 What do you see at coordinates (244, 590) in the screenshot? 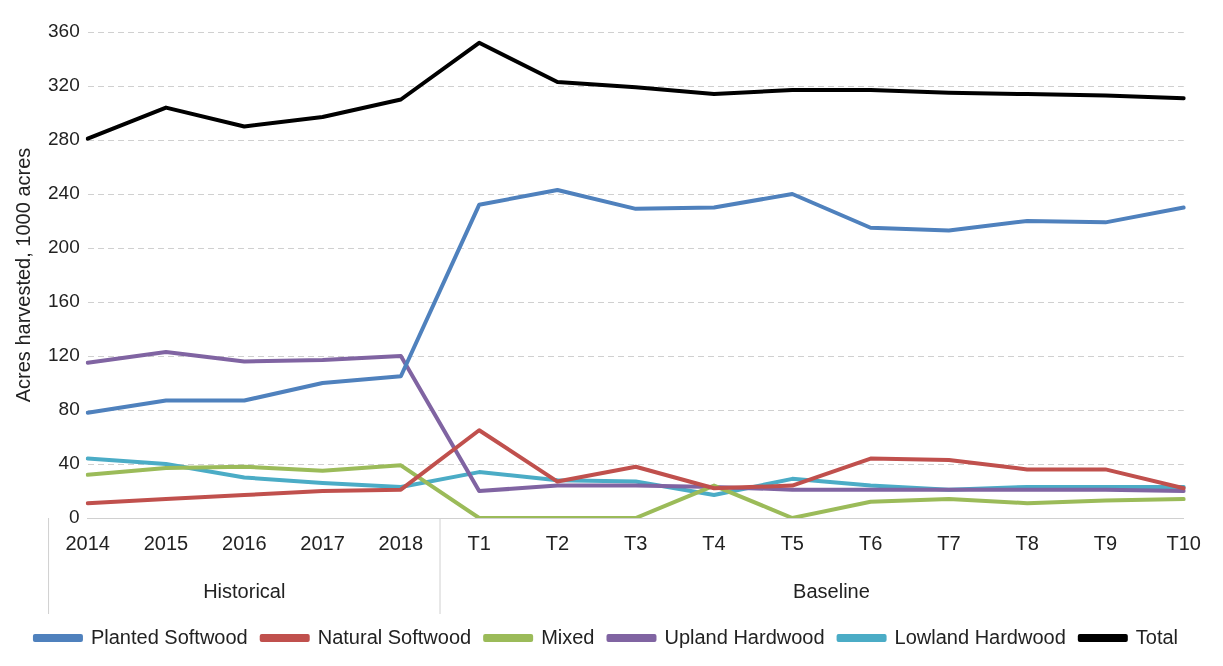
I see `text: Historical` at bounding box center [244, 590].